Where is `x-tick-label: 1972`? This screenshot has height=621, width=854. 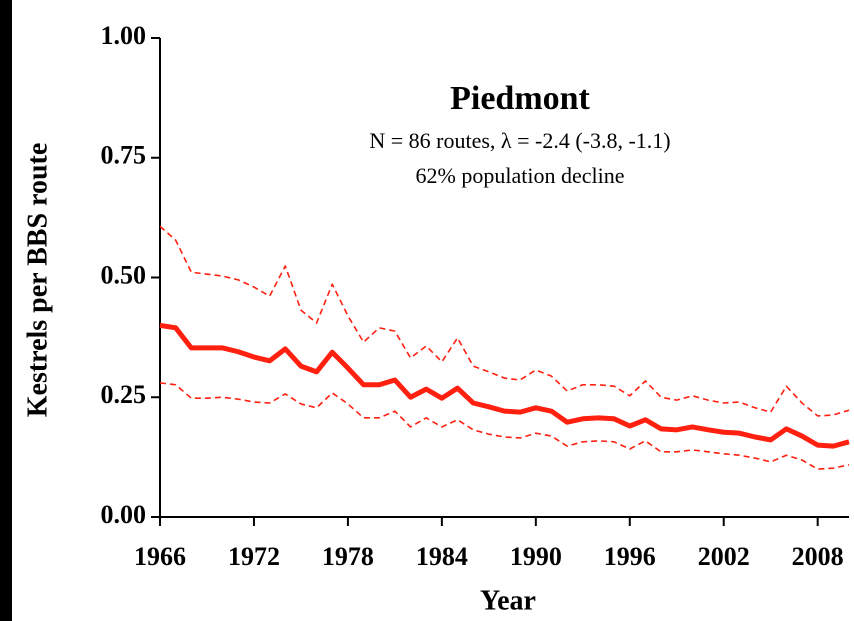 x-tick-label: 1972 is located at coordinates (254, 556).